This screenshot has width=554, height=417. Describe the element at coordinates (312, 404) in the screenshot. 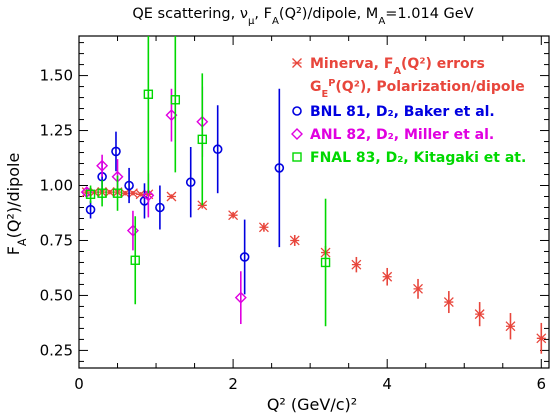

I see `x-axis-label: Q² (GeV/c)²` at that location.